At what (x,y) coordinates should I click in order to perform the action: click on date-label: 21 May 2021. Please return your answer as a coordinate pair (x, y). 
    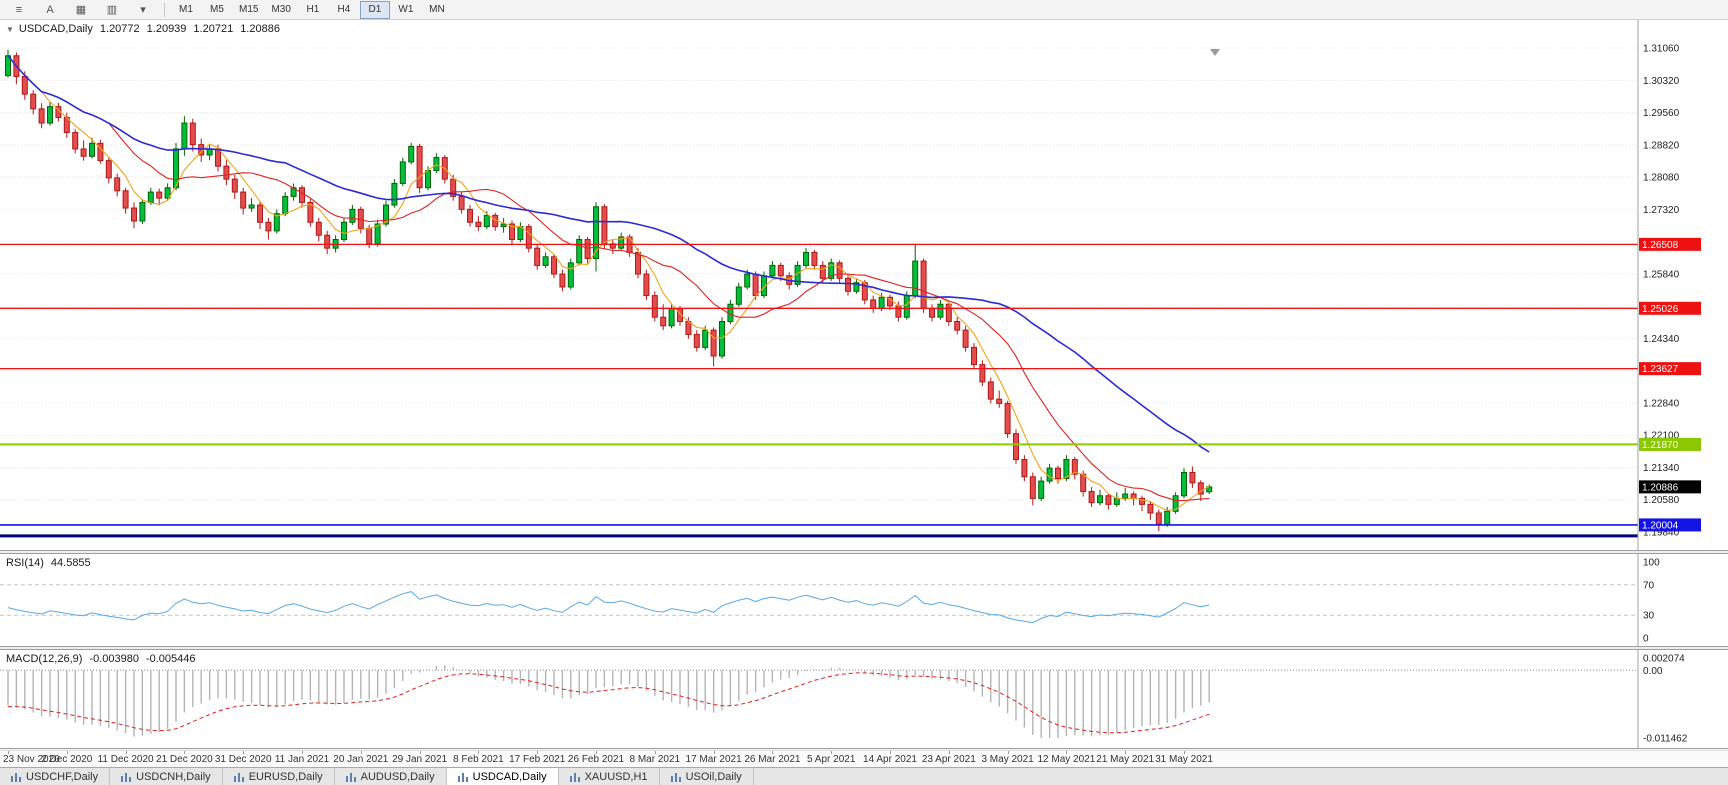
    Looking at the image, I should click on (1125, 759).